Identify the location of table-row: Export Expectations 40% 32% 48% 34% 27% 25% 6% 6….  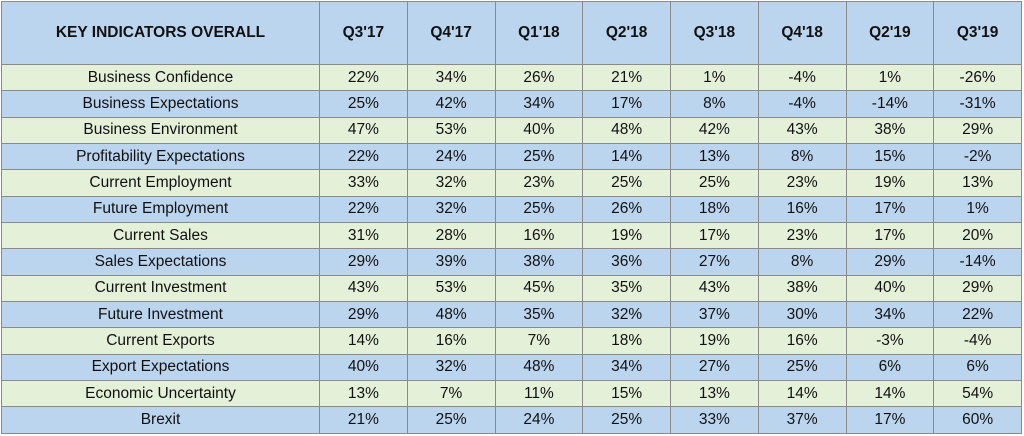
(511, 367).